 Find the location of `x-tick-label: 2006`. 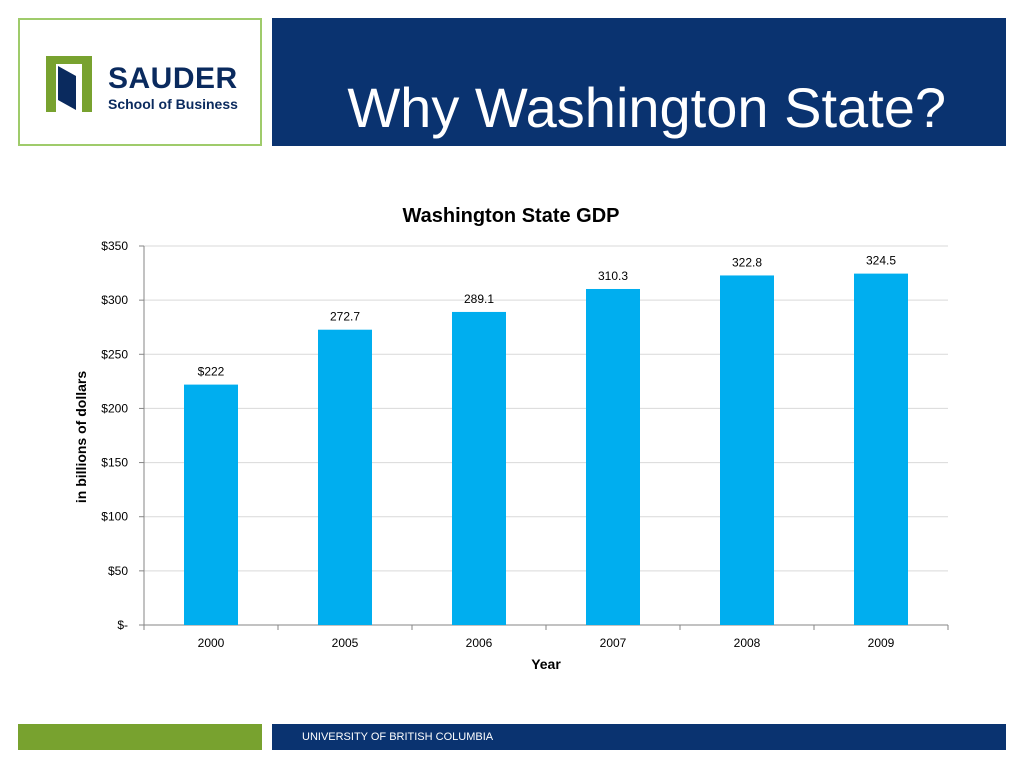

x-tick-label: 2006 is located at coordinates (479, 643).